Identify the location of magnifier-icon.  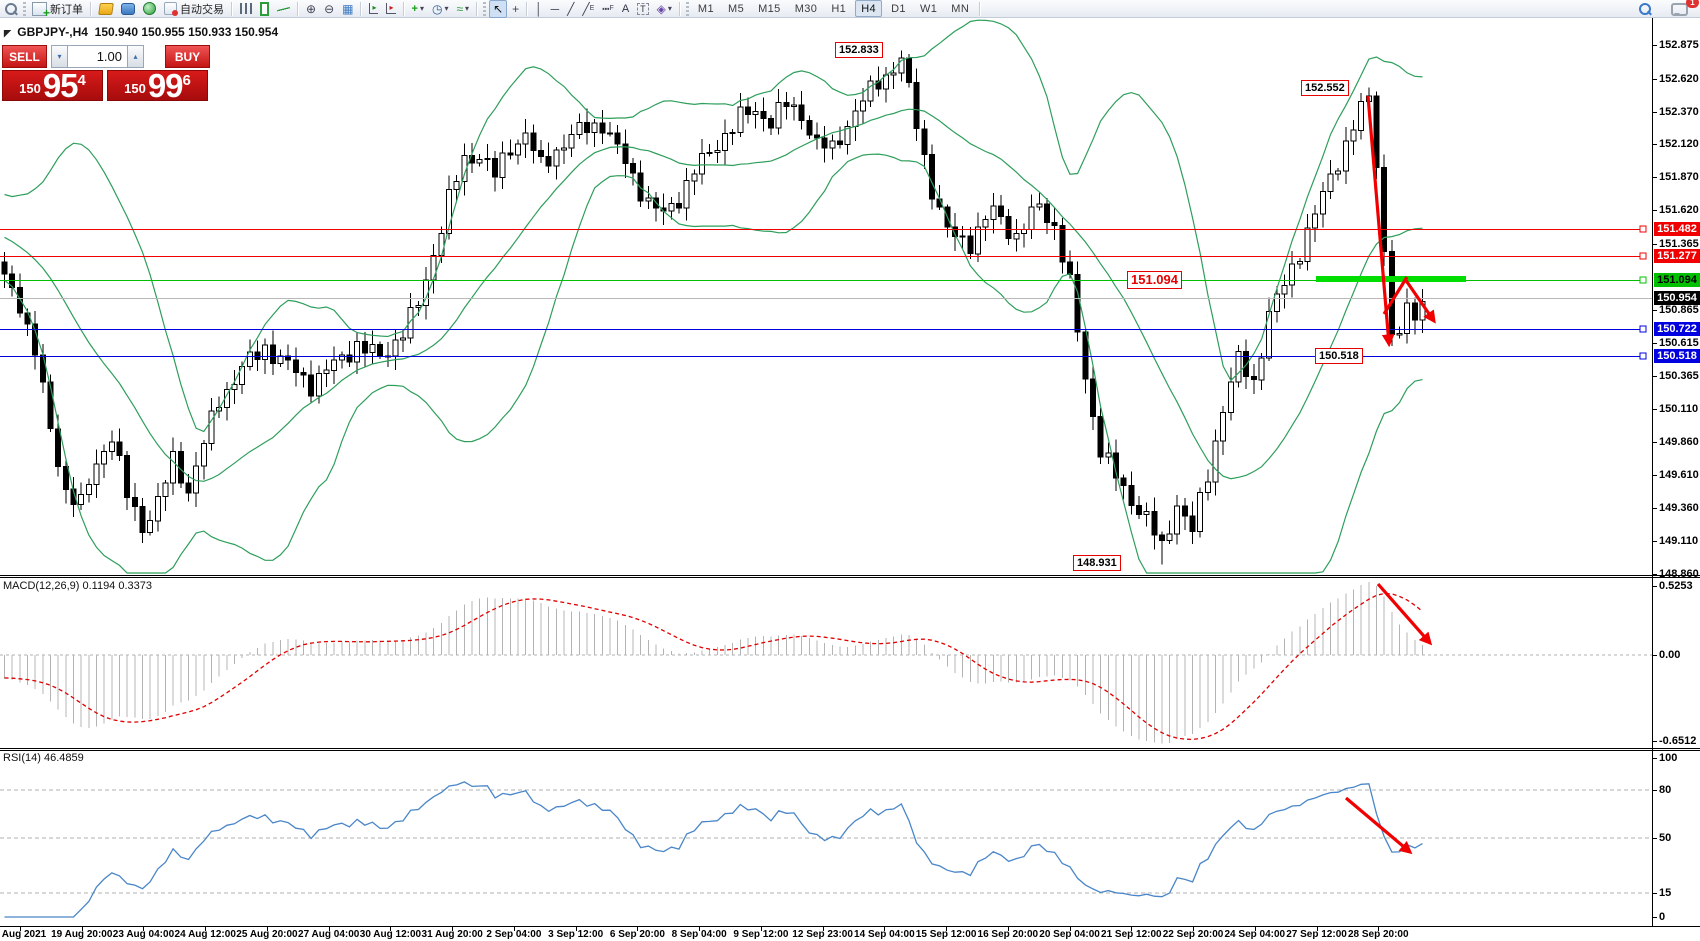
(11, 9).